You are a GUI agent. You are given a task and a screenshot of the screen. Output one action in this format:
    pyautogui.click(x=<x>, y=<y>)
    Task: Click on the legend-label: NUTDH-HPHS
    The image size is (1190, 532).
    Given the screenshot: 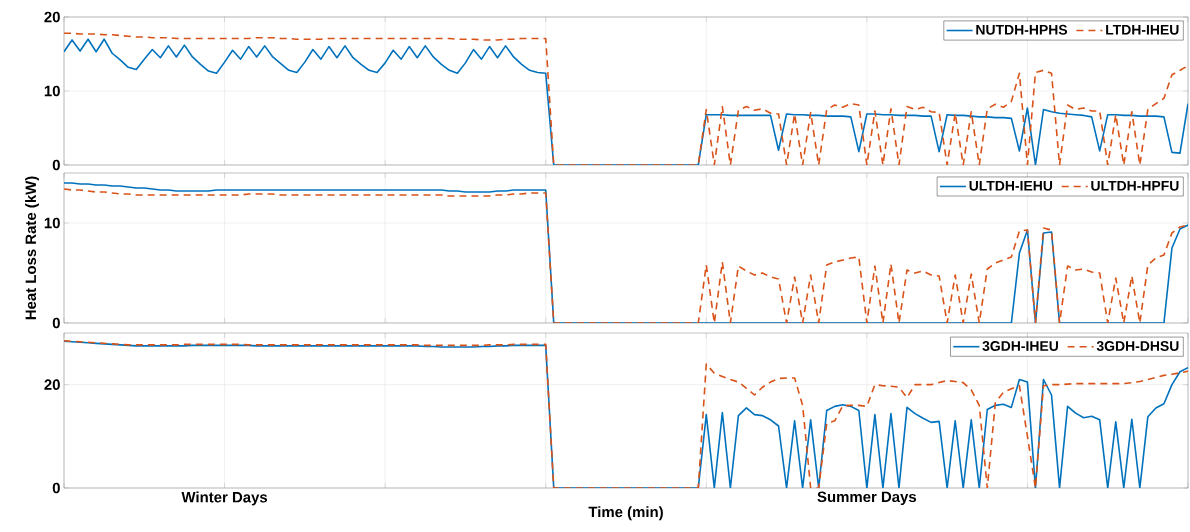 What is the action you would take?
    pyautogui.click(x=1022, y=29)
    